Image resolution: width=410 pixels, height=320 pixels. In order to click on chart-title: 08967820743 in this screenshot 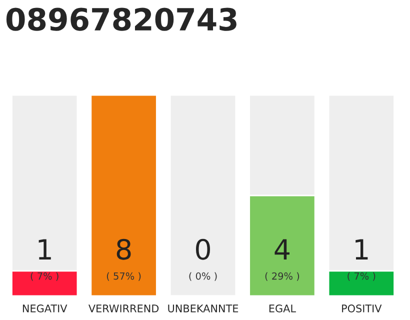, I will do `click(121, 19)`.